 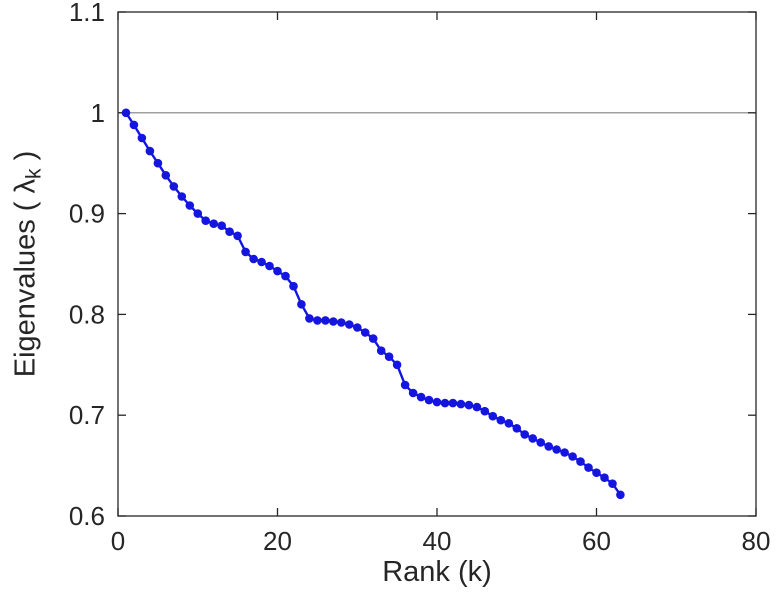 I want to click on y-axis-label-prefix: Eigenvalues ( λ, so click(x=25, y=278).